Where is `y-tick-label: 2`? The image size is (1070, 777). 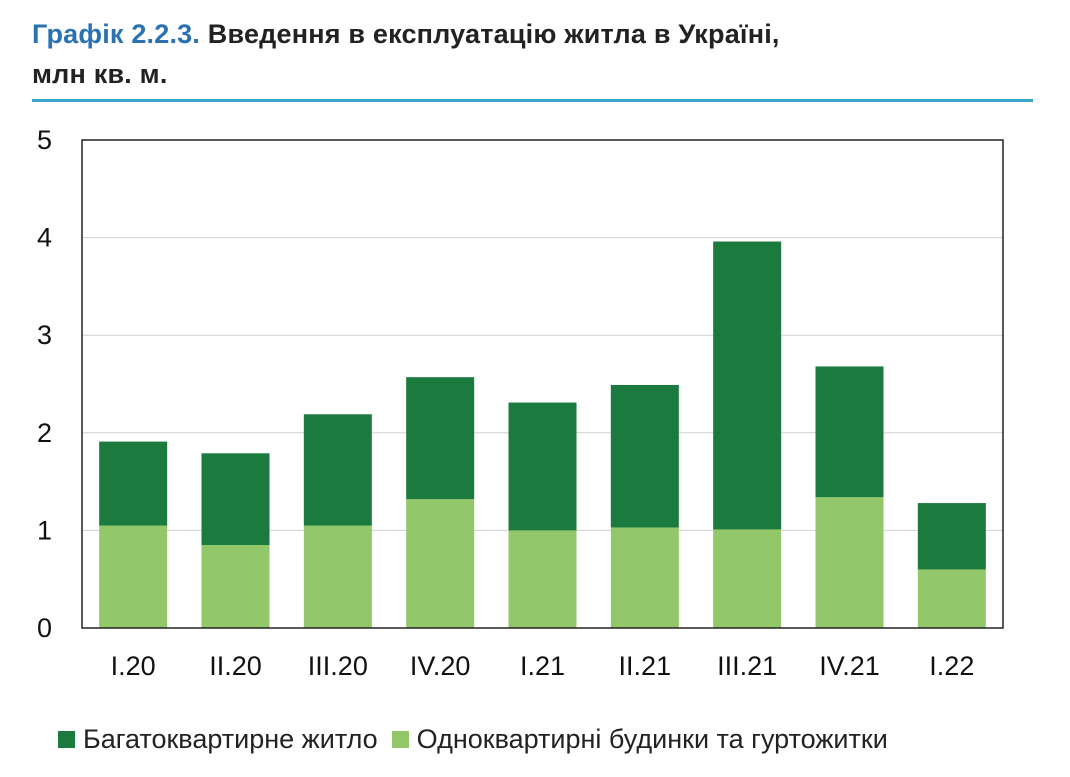 y-tick-label: 2 is located at coordinates (44, 433).